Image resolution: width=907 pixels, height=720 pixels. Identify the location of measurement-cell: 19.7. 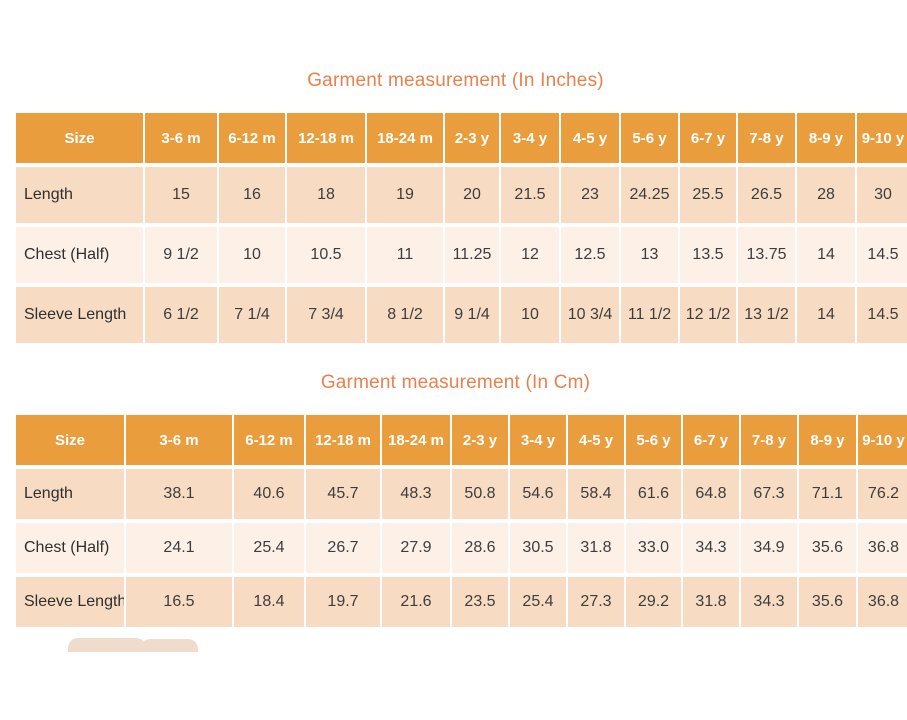
(343, 602).